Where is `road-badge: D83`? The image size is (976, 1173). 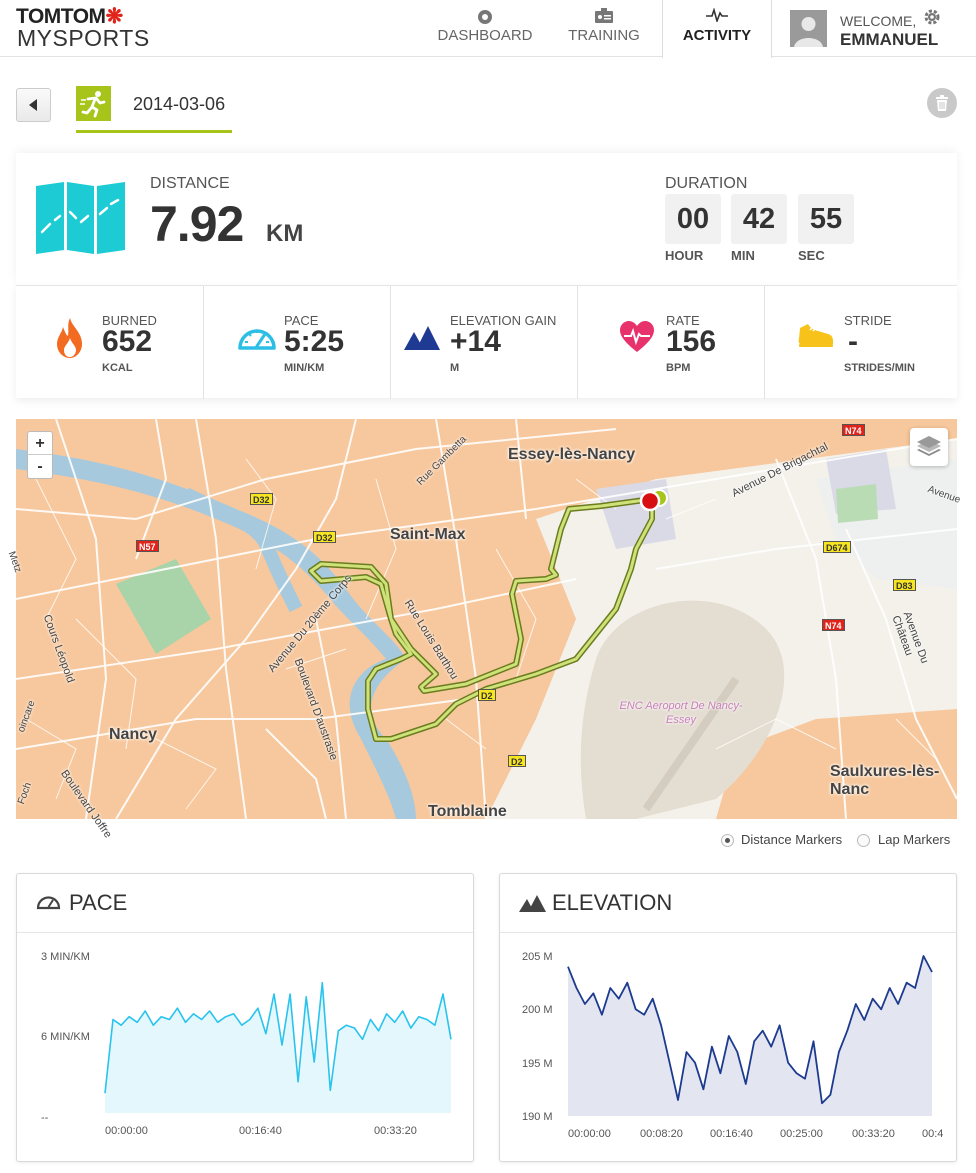 road-badge: D83 is located at coordinates (904, 585).